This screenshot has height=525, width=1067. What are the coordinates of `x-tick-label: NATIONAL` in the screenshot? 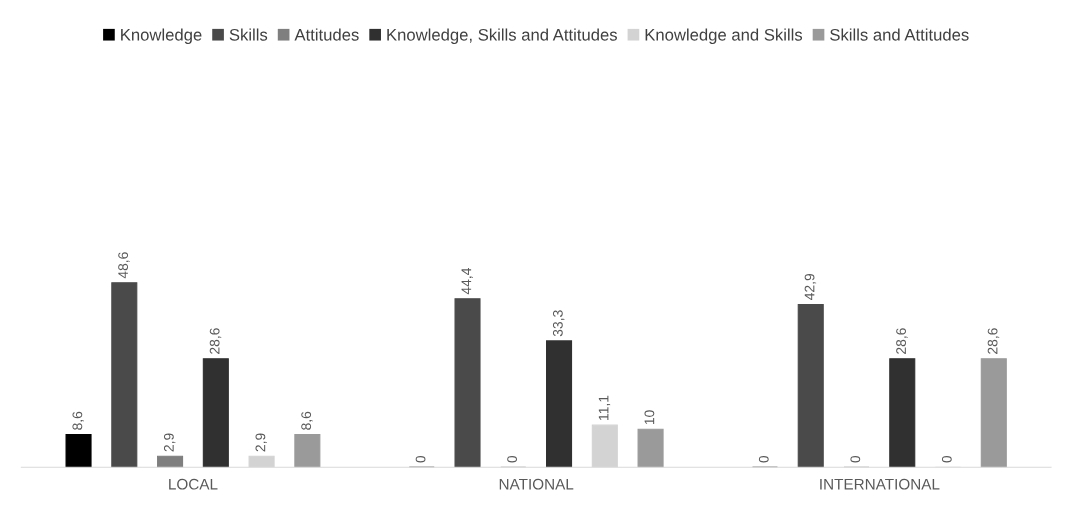 It's located at (536, 484).